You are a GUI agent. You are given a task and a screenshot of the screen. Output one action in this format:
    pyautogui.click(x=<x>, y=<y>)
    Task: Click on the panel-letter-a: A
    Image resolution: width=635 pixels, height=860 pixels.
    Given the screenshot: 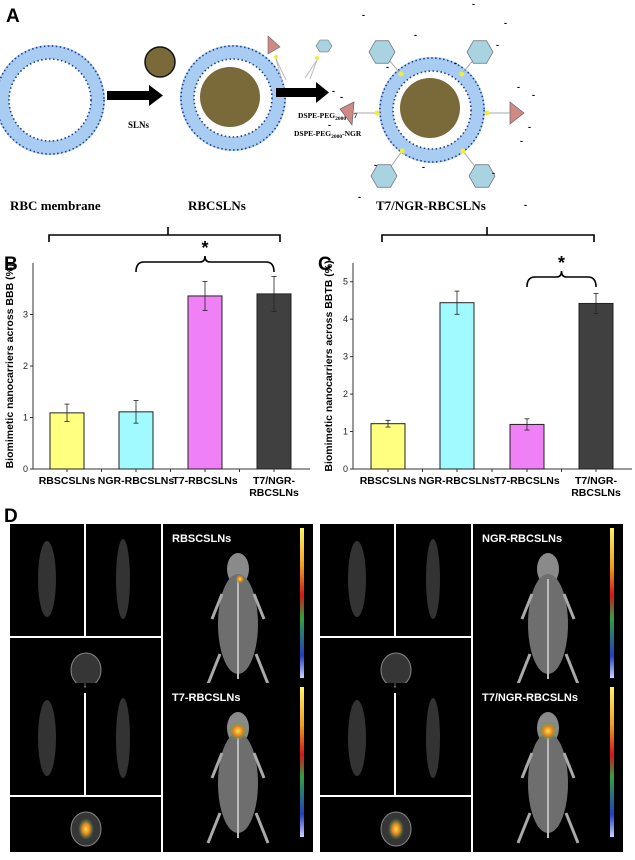 What is the action you would take?
    pyautogui.click(x=13, y=16)
    